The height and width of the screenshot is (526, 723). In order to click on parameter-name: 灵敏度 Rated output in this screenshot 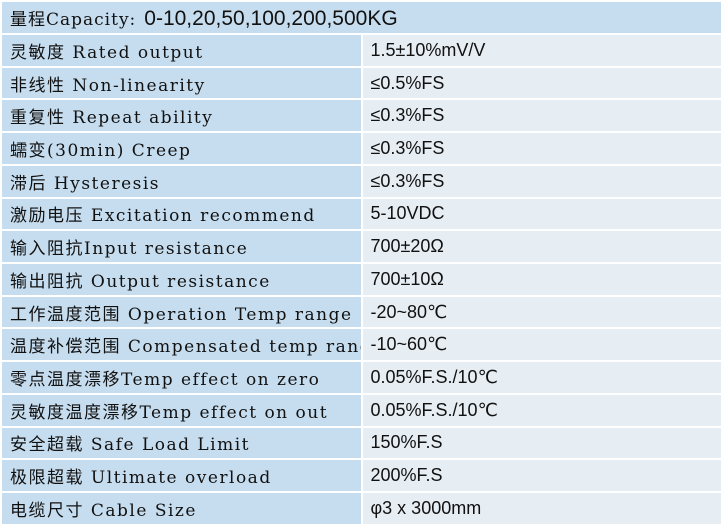, I will do `click(181, 50)`.